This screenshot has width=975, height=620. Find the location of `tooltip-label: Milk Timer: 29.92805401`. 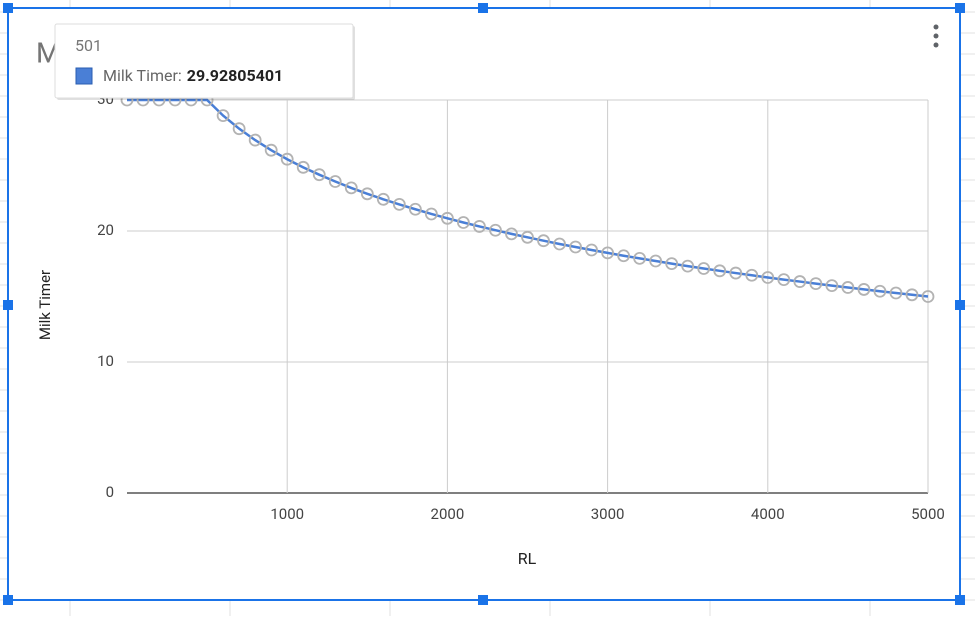

tooltip-label: Milk Timer: 29.92805401 is located at coordinates (193, 75).